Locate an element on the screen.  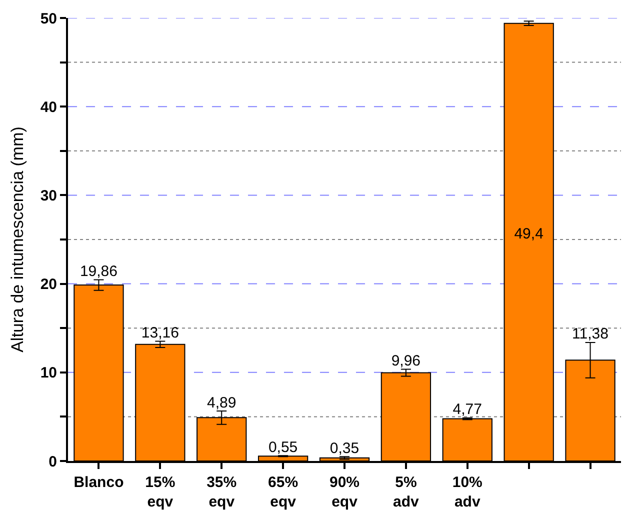
x-tick-label: 35% eqv is located at coordinates (221, 492).